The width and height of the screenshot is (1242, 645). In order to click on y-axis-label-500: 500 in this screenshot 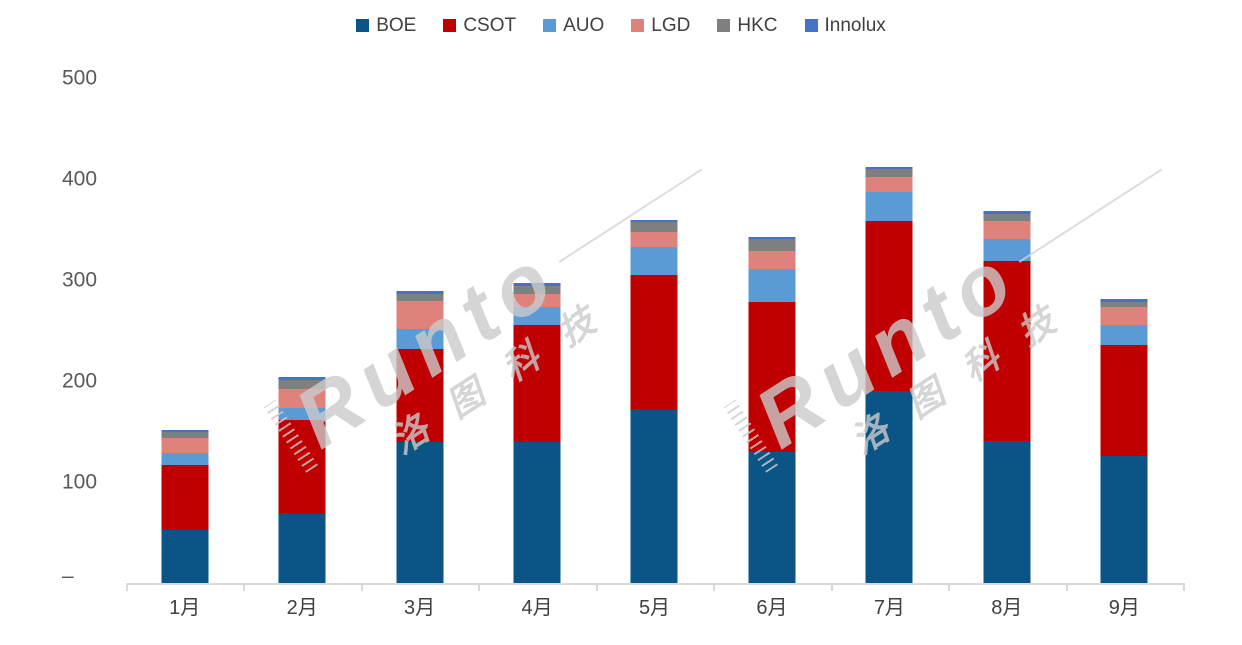, I will do `click(80, 78)`.